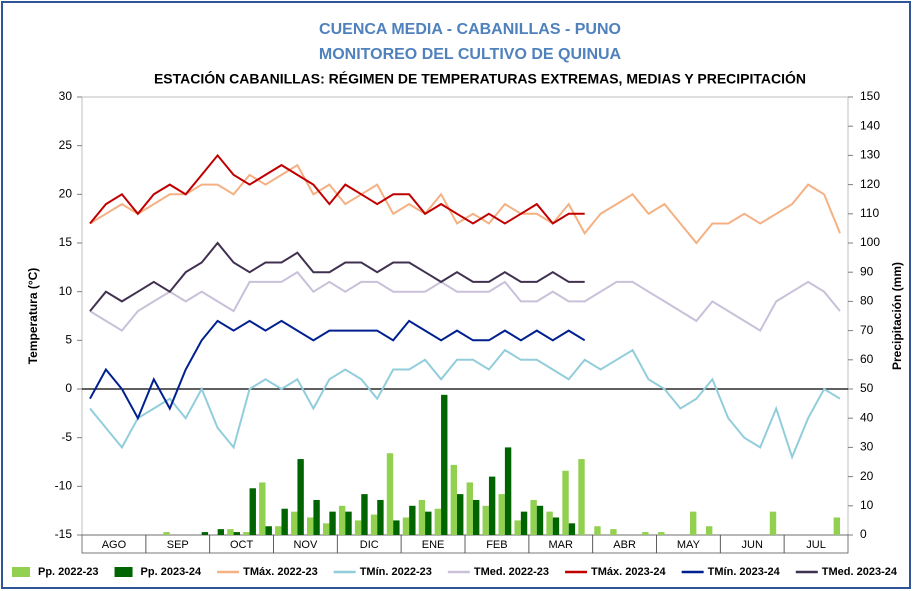  Describe the element at coordinates (867, 447) in the screenshot. I see `y2-tick-label: 30` at that location.